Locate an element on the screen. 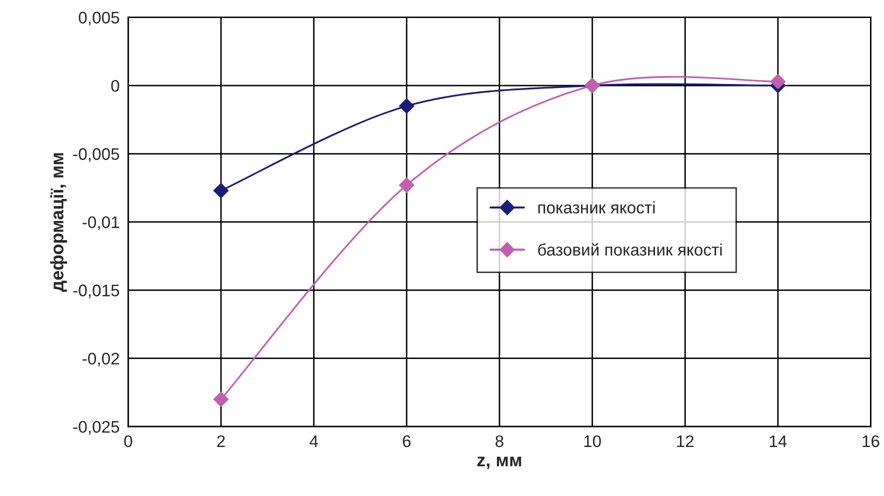 The image size is (884, 496). y-tick-label: -0,025 is located at coordinates (96, 427).